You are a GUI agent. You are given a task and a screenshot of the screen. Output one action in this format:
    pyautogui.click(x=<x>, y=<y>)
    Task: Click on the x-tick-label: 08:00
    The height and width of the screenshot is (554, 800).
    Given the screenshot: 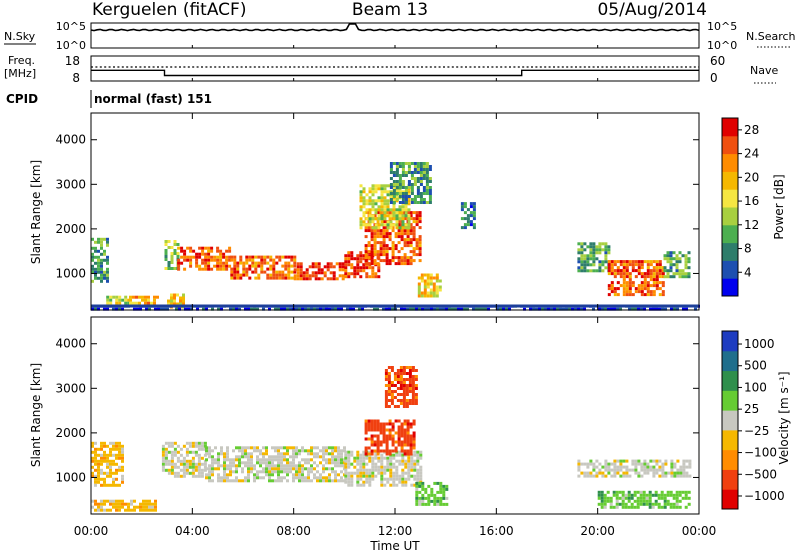 What is the action you would take?
    pyautogui.click(x=293, y=531)
    